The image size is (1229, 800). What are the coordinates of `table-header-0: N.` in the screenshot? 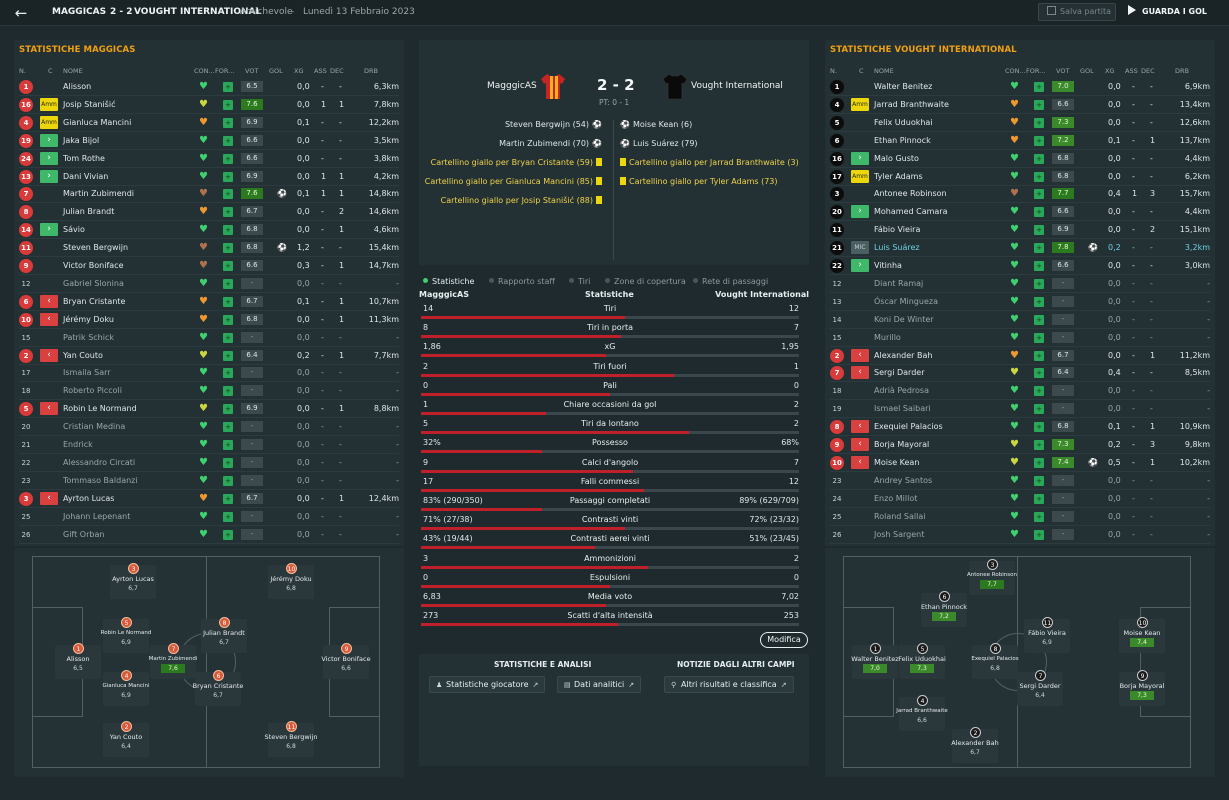 It's located at (833, 71).